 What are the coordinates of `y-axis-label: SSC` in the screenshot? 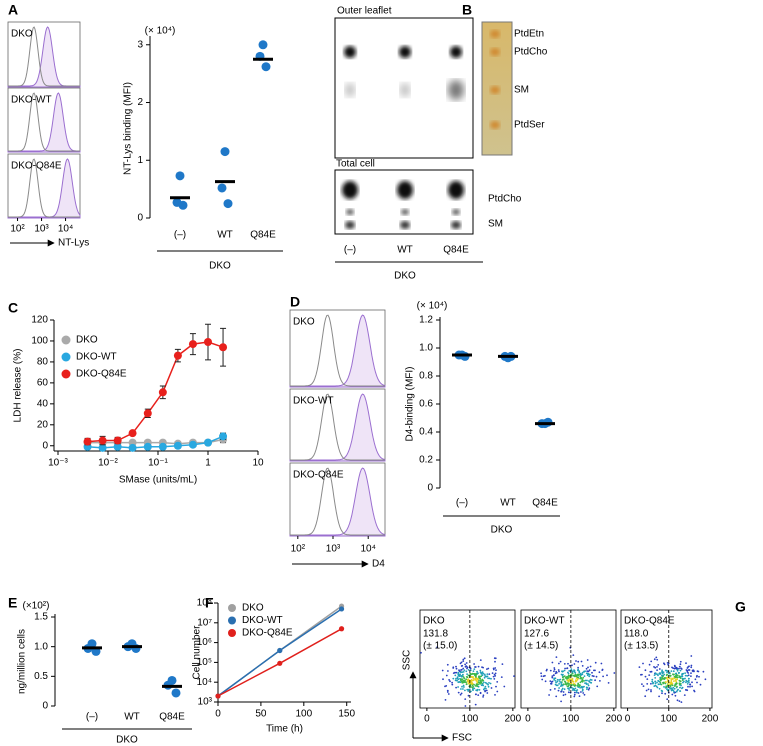 It's located at (407, 660).